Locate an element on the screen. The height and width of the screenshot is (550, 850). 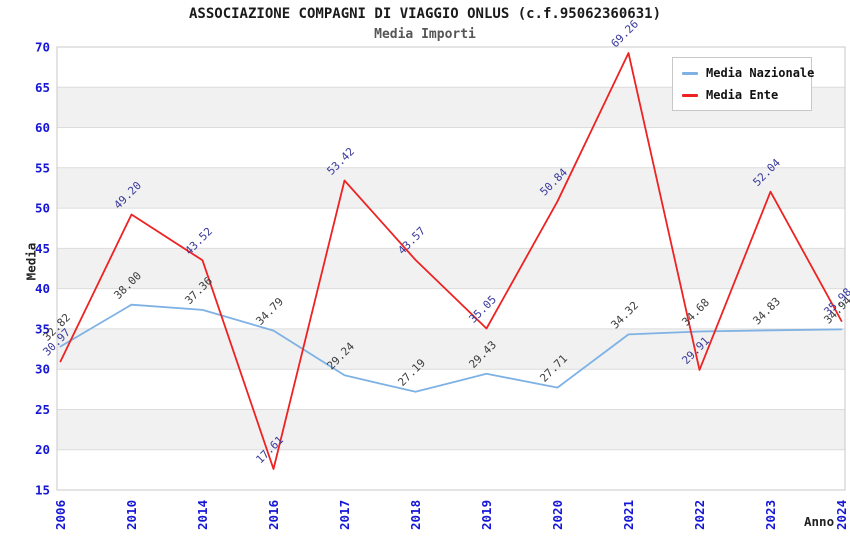
data-point-label: 34.79 is located at coordinates (269, 311).